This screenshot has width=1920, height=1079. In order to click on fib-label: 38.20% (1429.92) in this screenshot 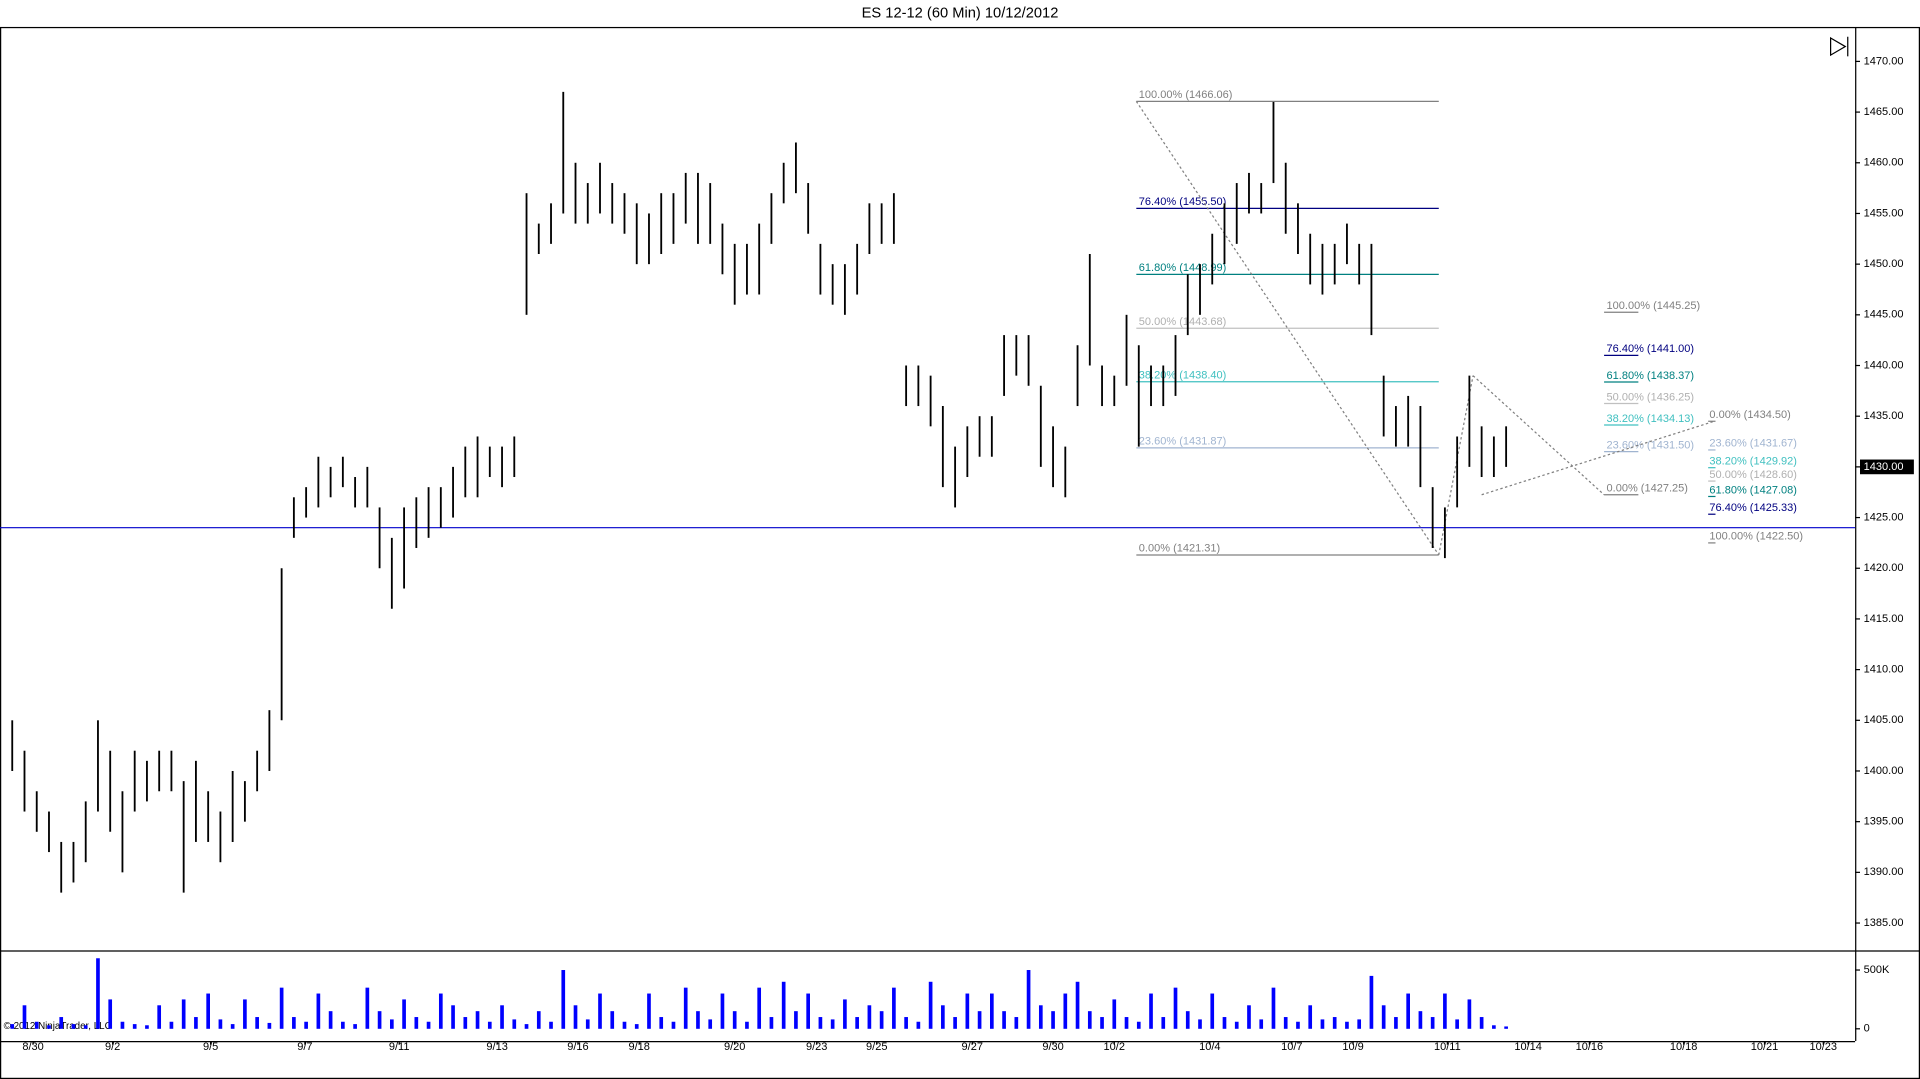, I will do `click(1753, 461)`.